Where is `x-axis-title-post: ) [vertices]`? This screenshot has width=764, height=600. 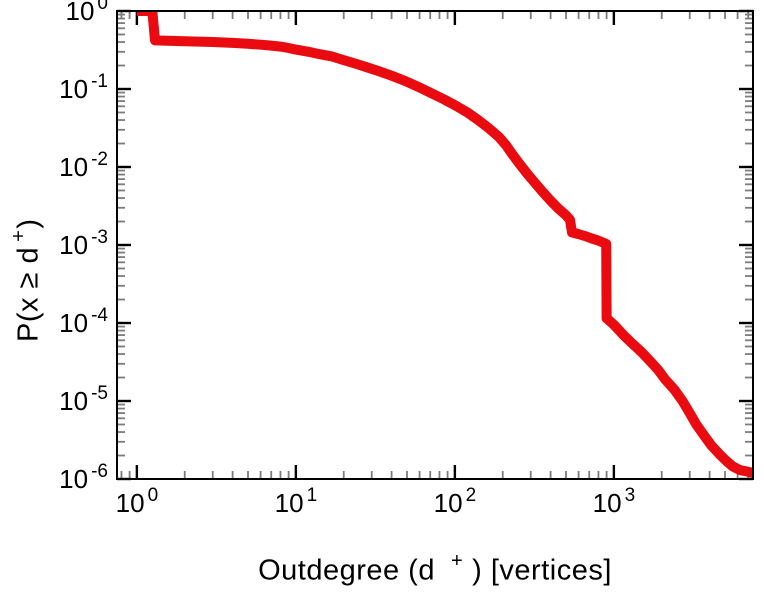 x-axis-title-post: ) [vertices] is located at coordinates (542, 570).